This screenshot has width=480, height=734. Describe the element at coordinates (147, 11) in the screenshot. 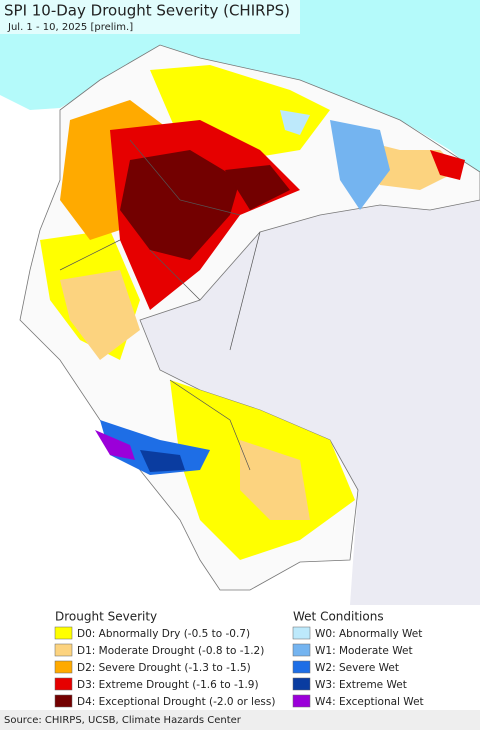

I see `title: SPI 10-Day Drought Severity (CHIRPS)` at that location.